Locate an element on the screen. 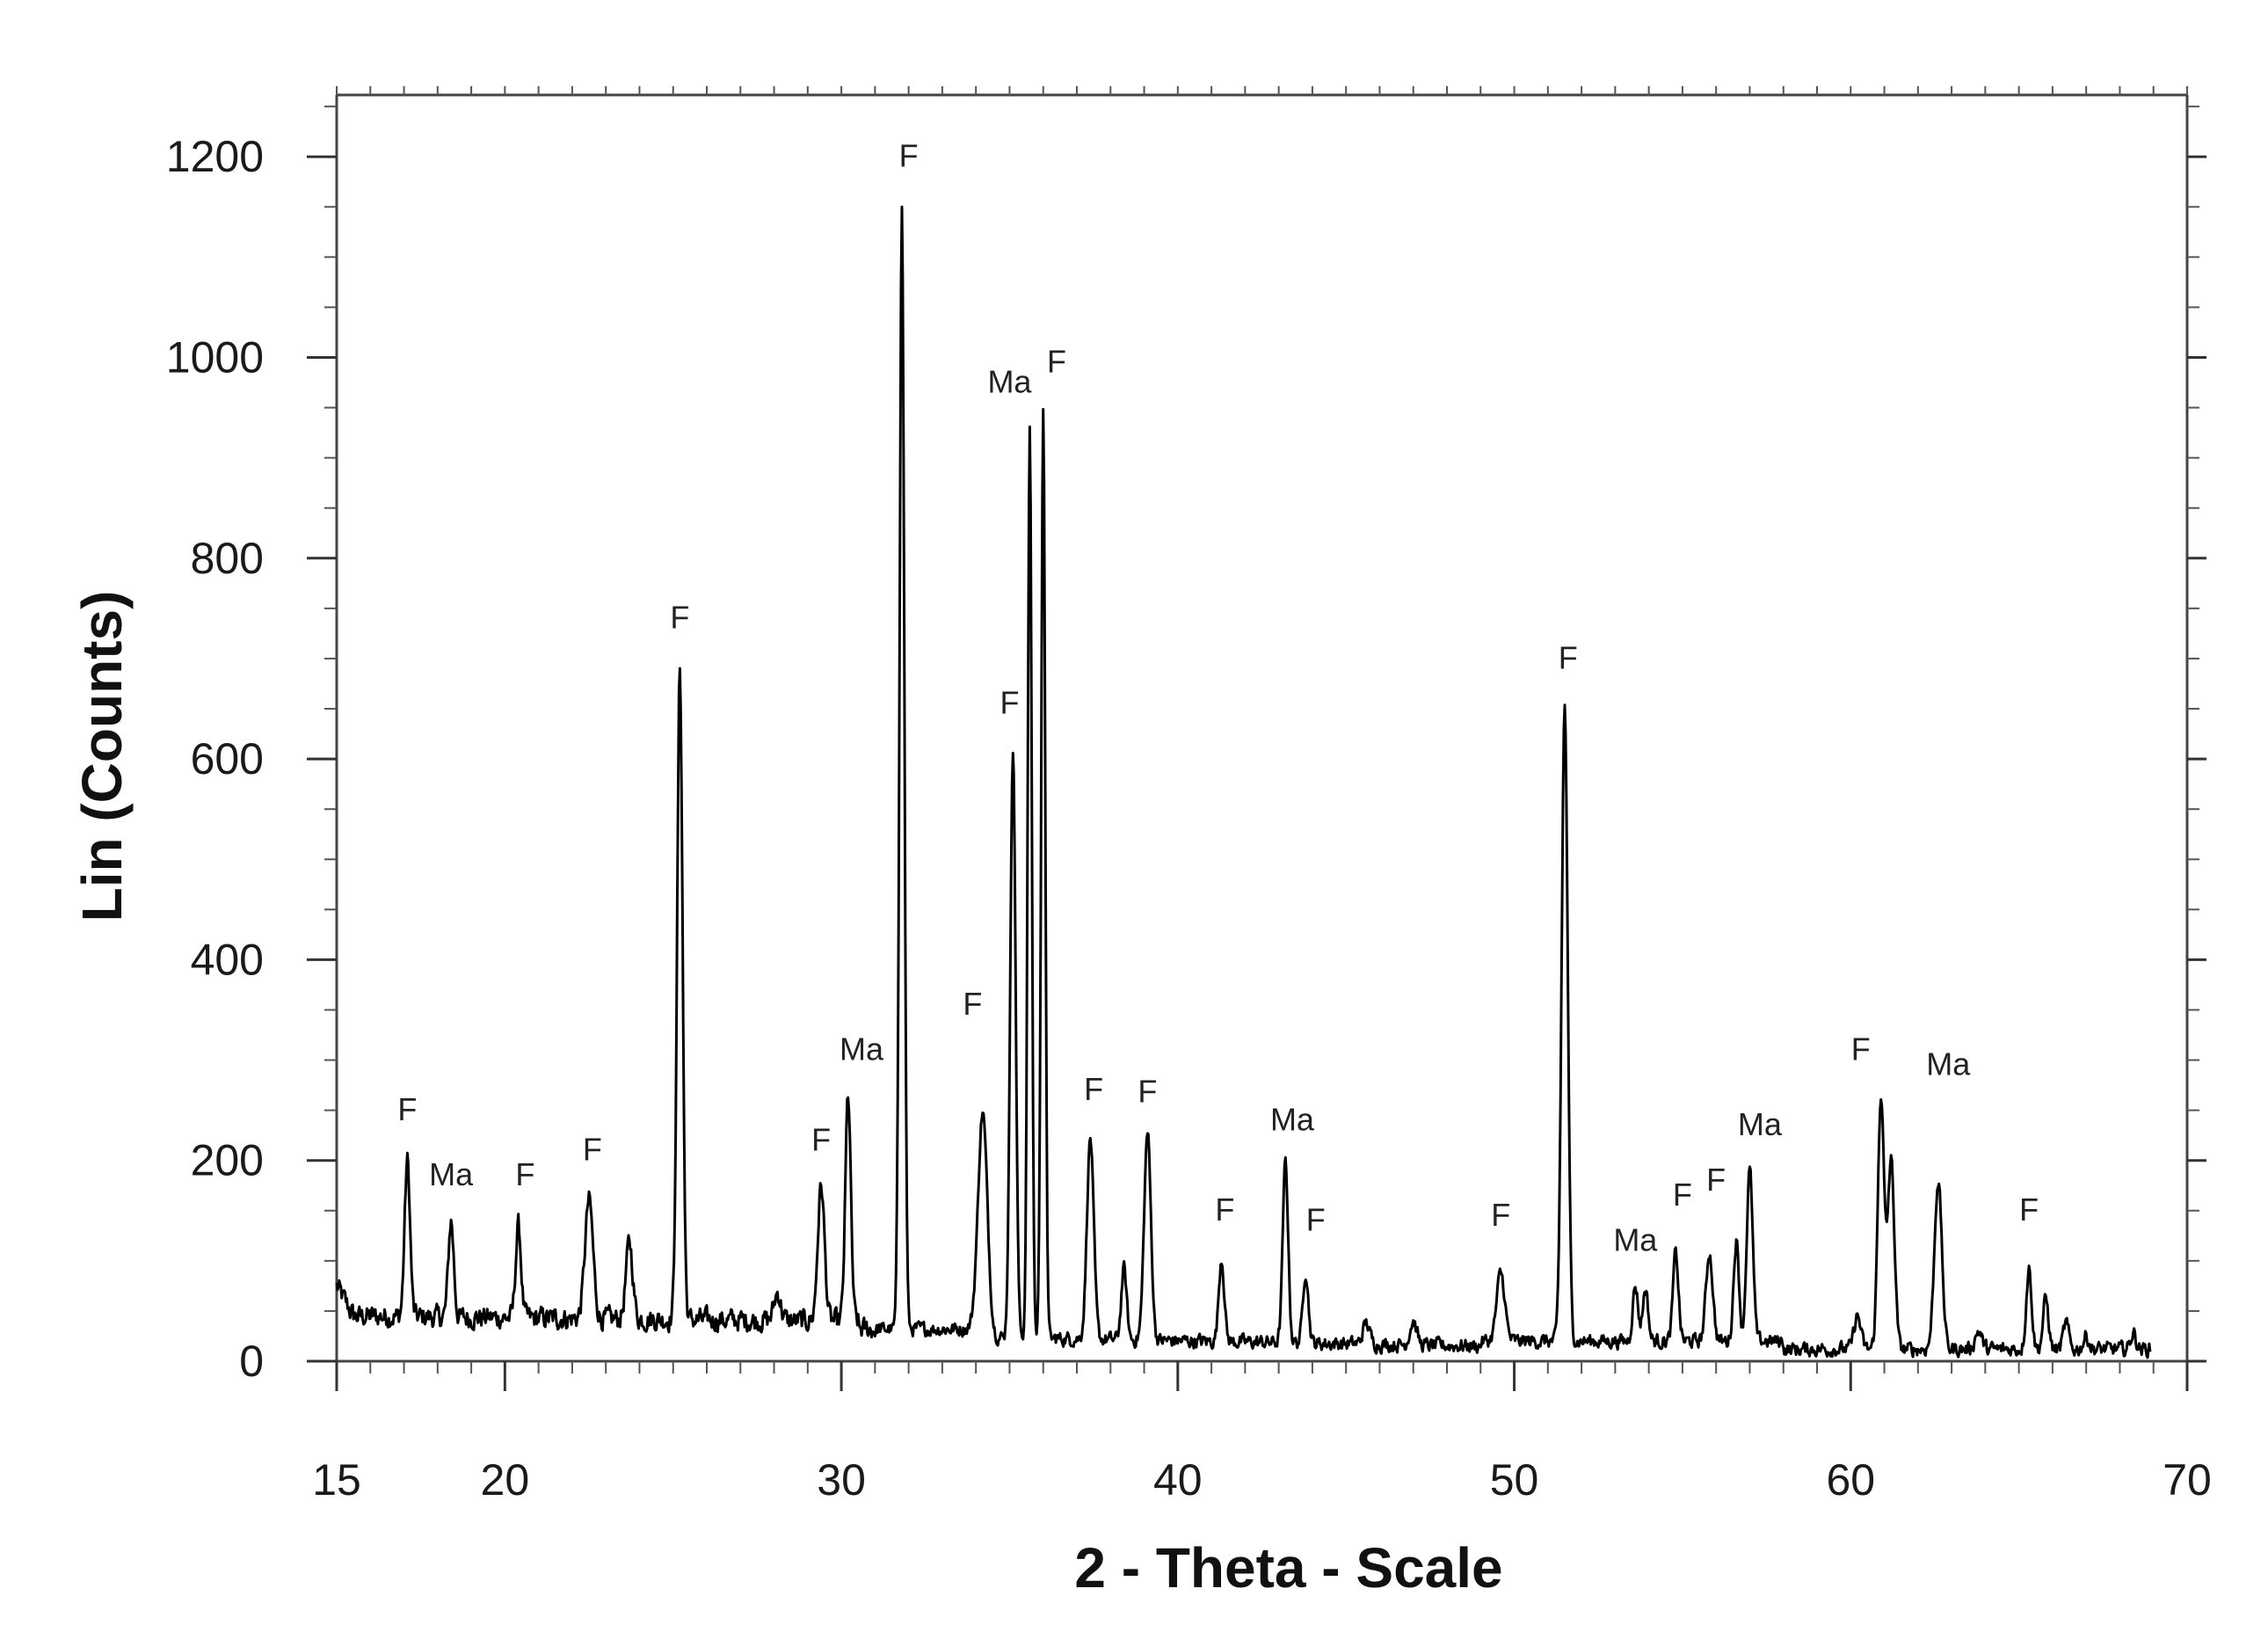 The height and width of the screenshot is (1625, 2268). x-tick-label: 20 is located at coordinates (506, 1480).